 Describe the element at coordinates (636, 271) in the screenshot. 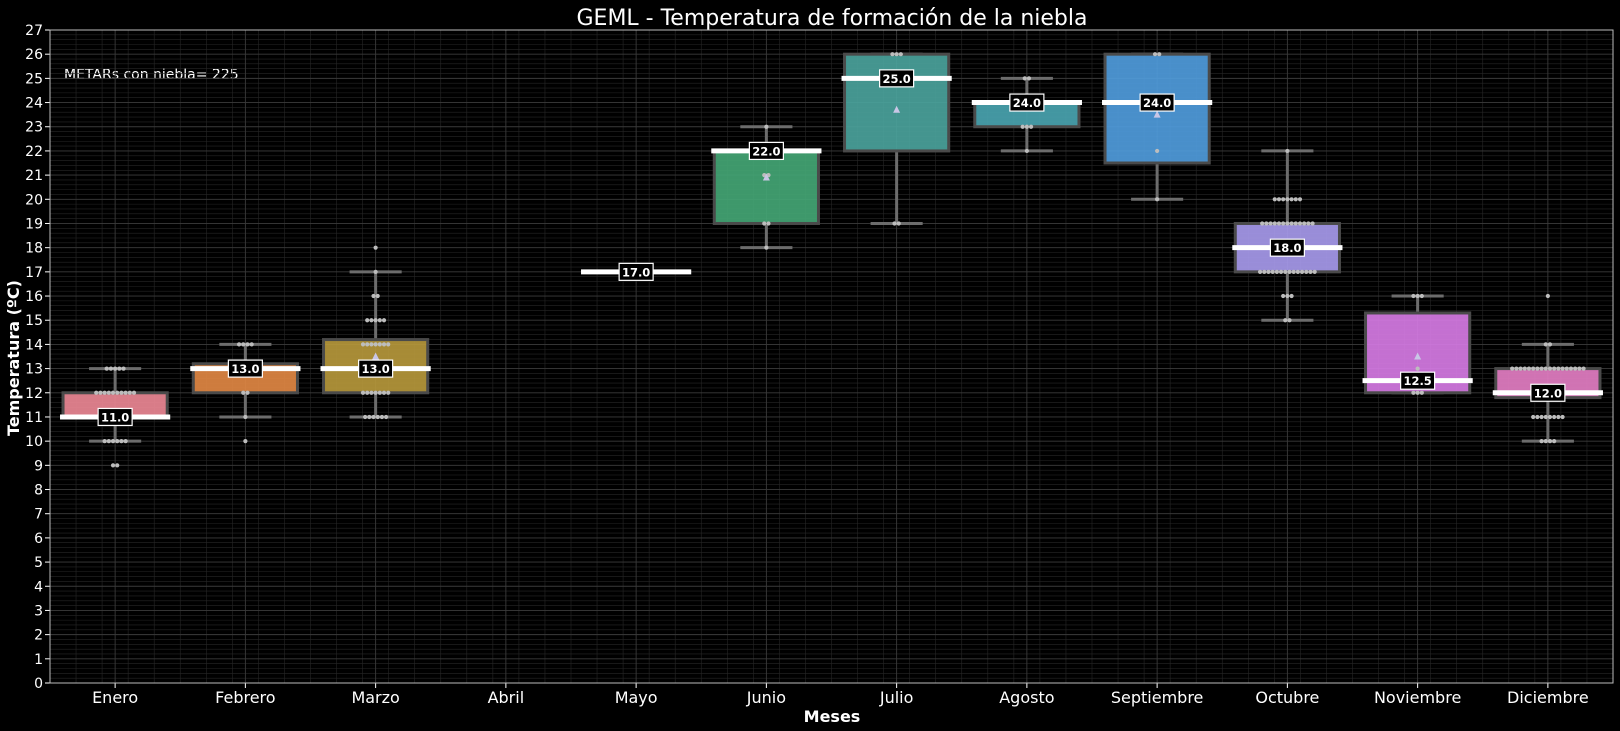

I see `median-label-mayo: 17.0` at that location.